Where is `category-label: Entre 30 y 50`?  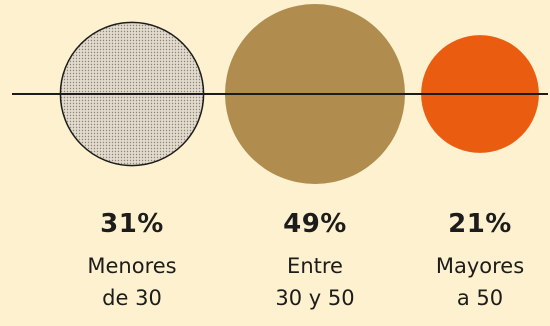 category-label: Entre 30 y 50 is located at coordinates (315, 282).